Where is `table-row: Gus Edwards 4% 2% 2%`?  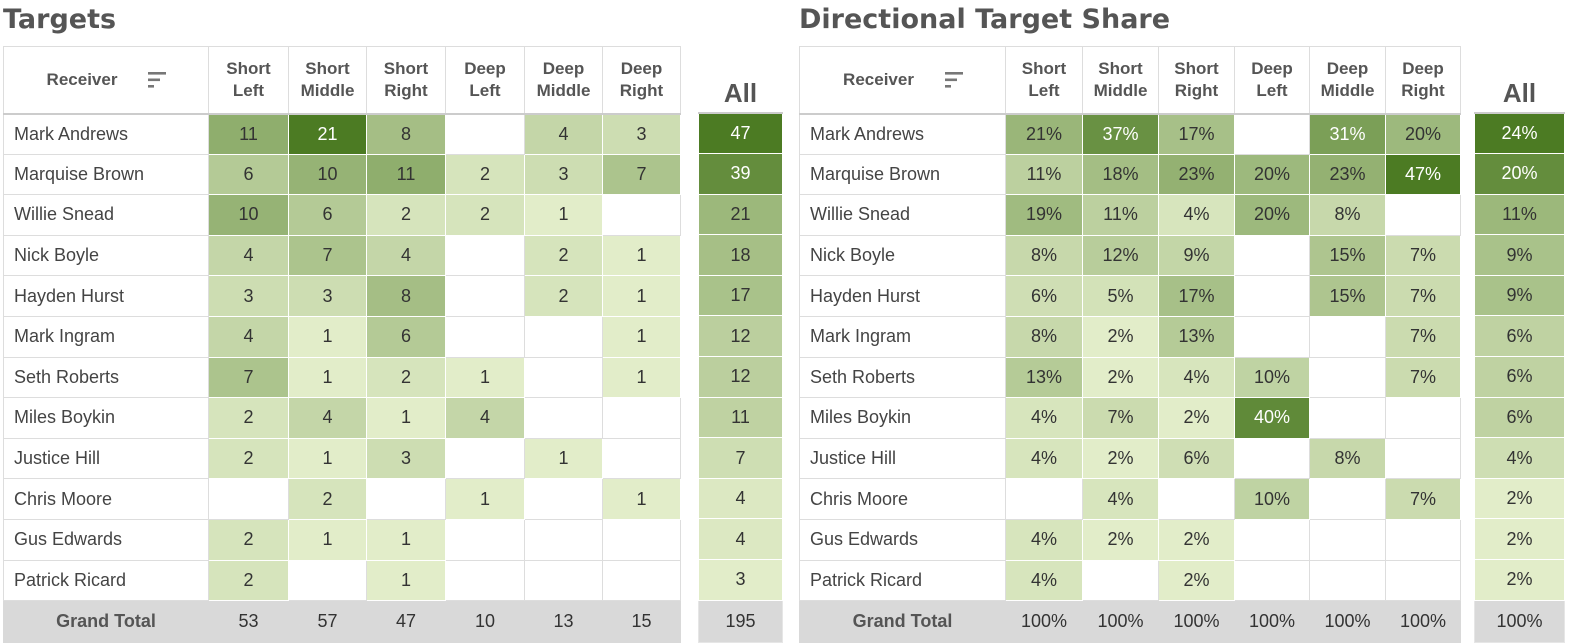
table-row: Gus Edwards 4% 2% 2% is located at coordinates (1130, 539).